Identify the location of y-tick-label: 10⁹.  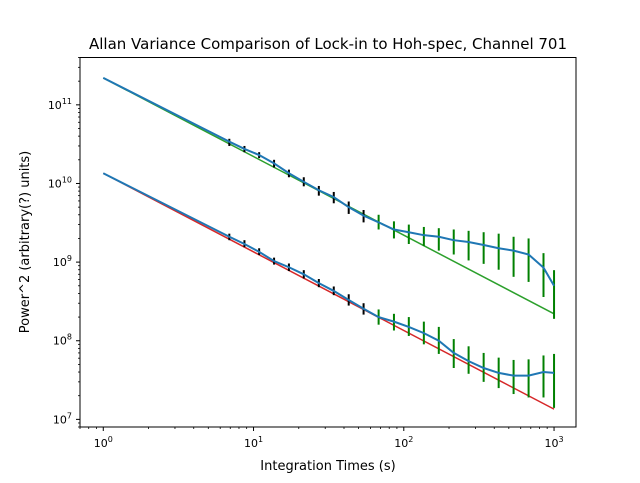
(62, 261).